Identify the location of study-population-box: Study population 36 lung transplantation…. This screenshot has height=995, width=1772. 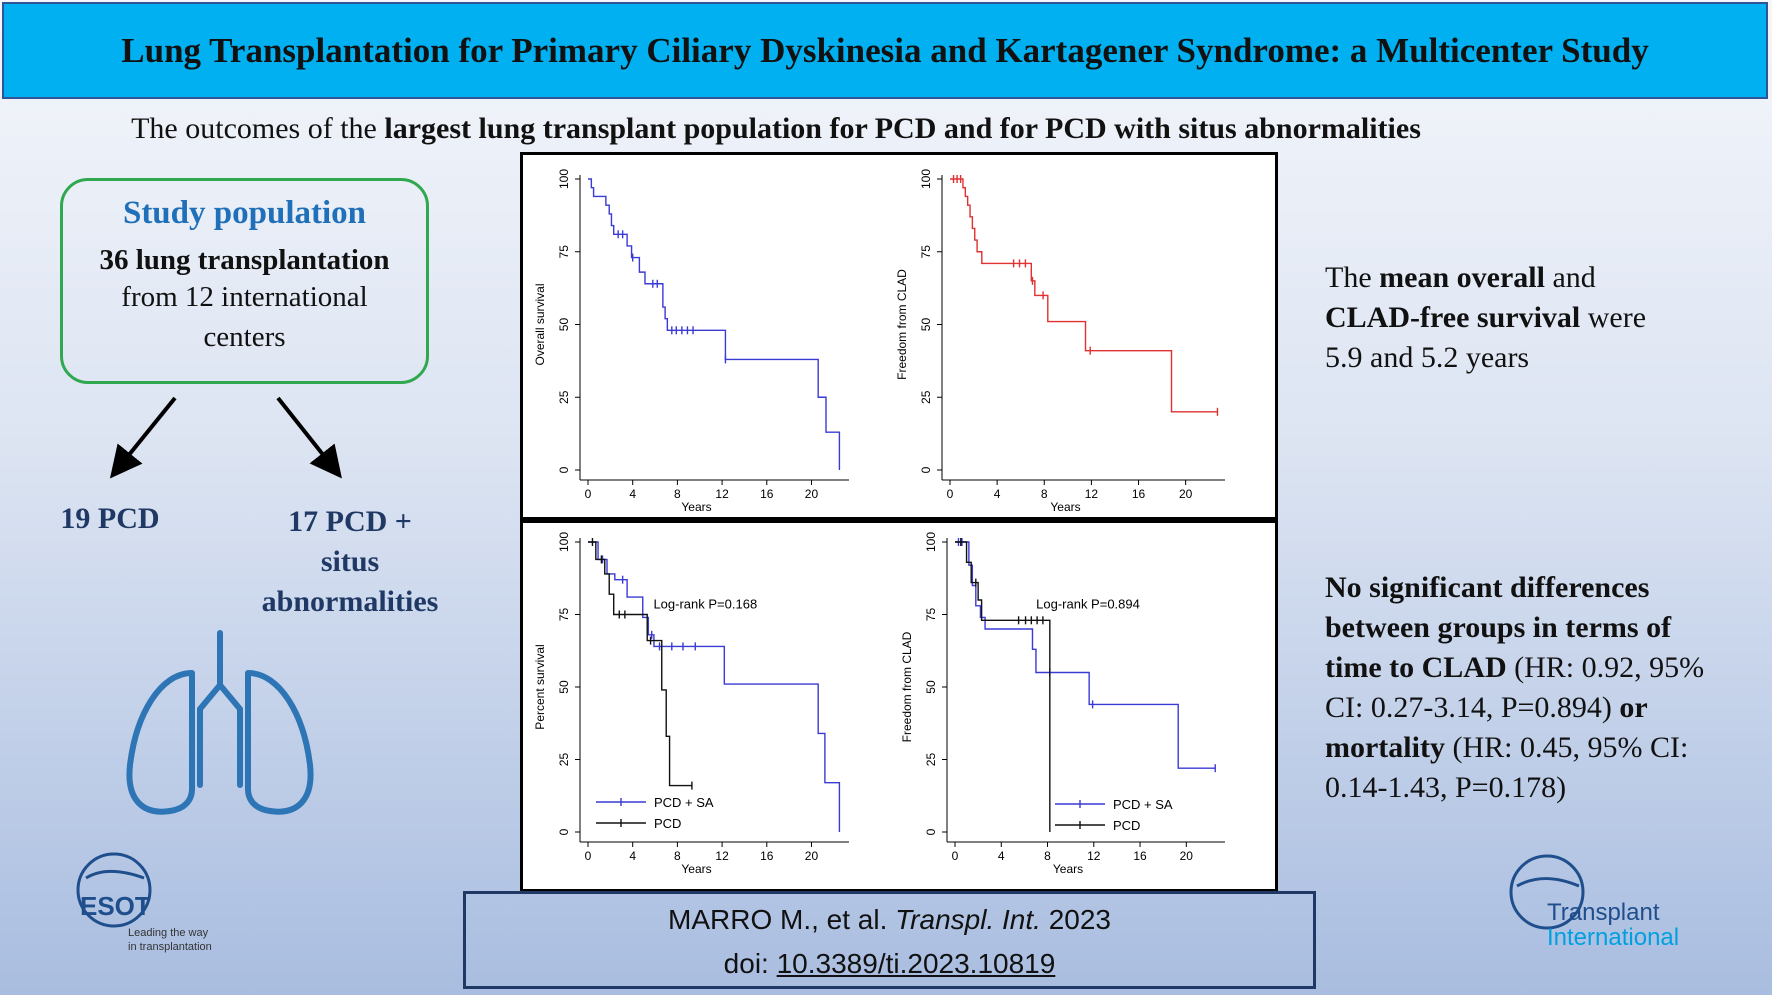
(244, 281).